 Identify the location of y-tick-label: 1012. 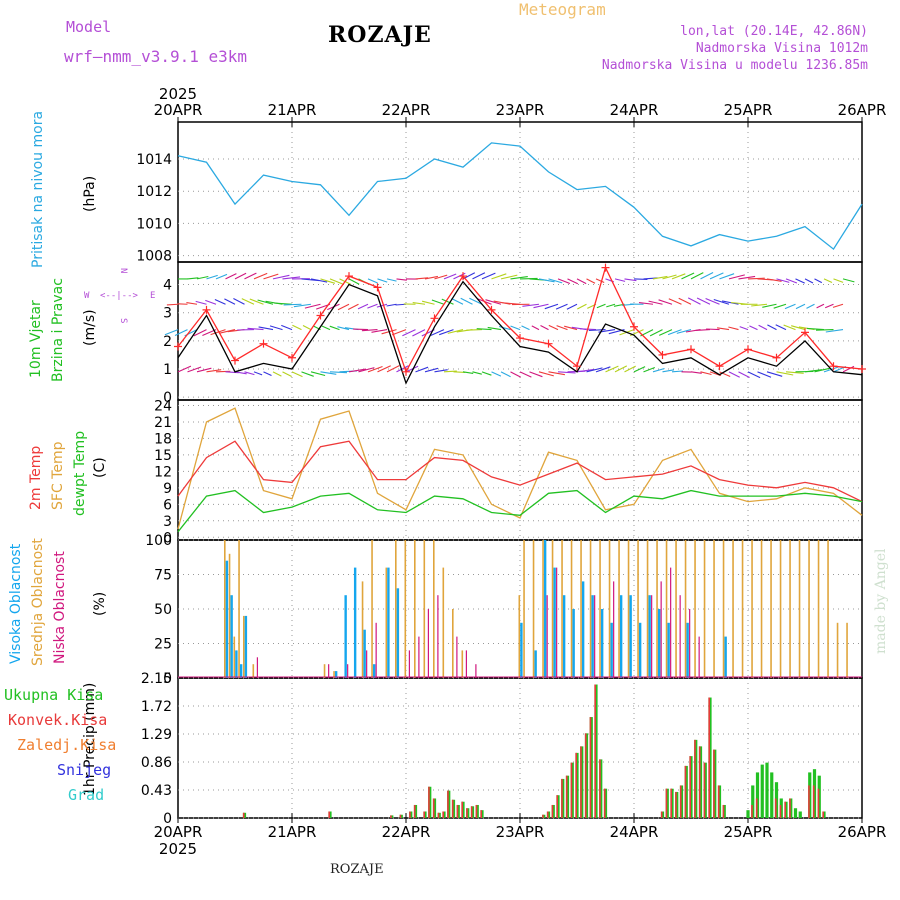
(154, 192).